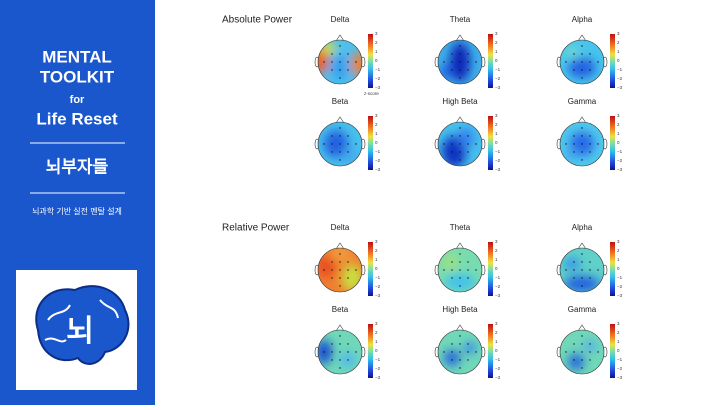  Describe the element at coordinates (340, 309) in the screenshot. I see `map-label: Beta` at that location.